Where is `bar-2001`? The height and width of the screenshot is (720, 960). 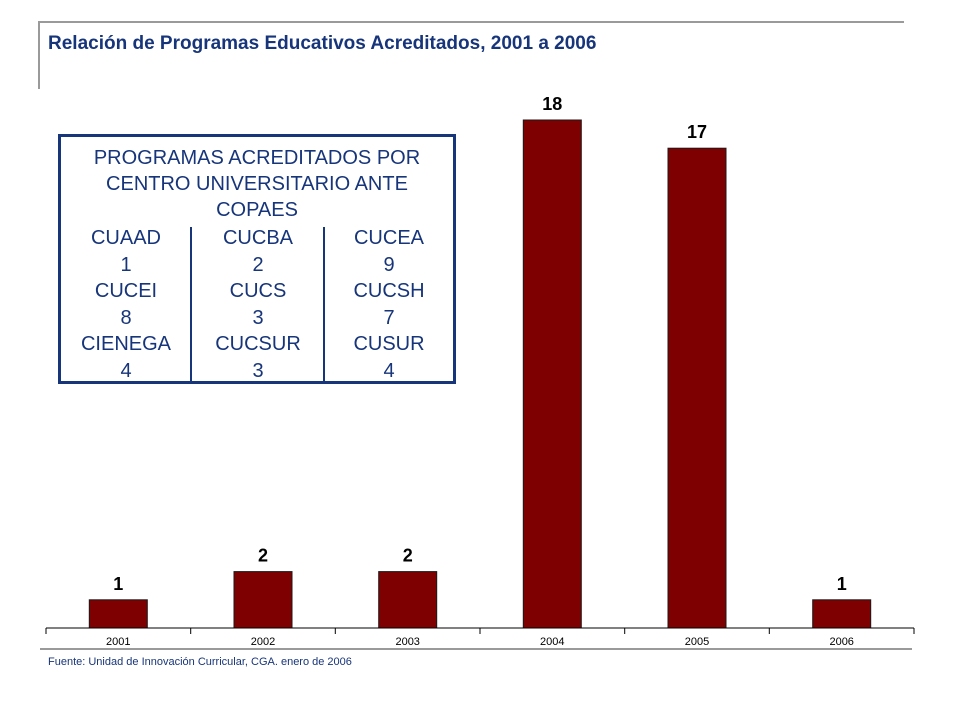
bar-2001 is located at coordinates (118, 614).